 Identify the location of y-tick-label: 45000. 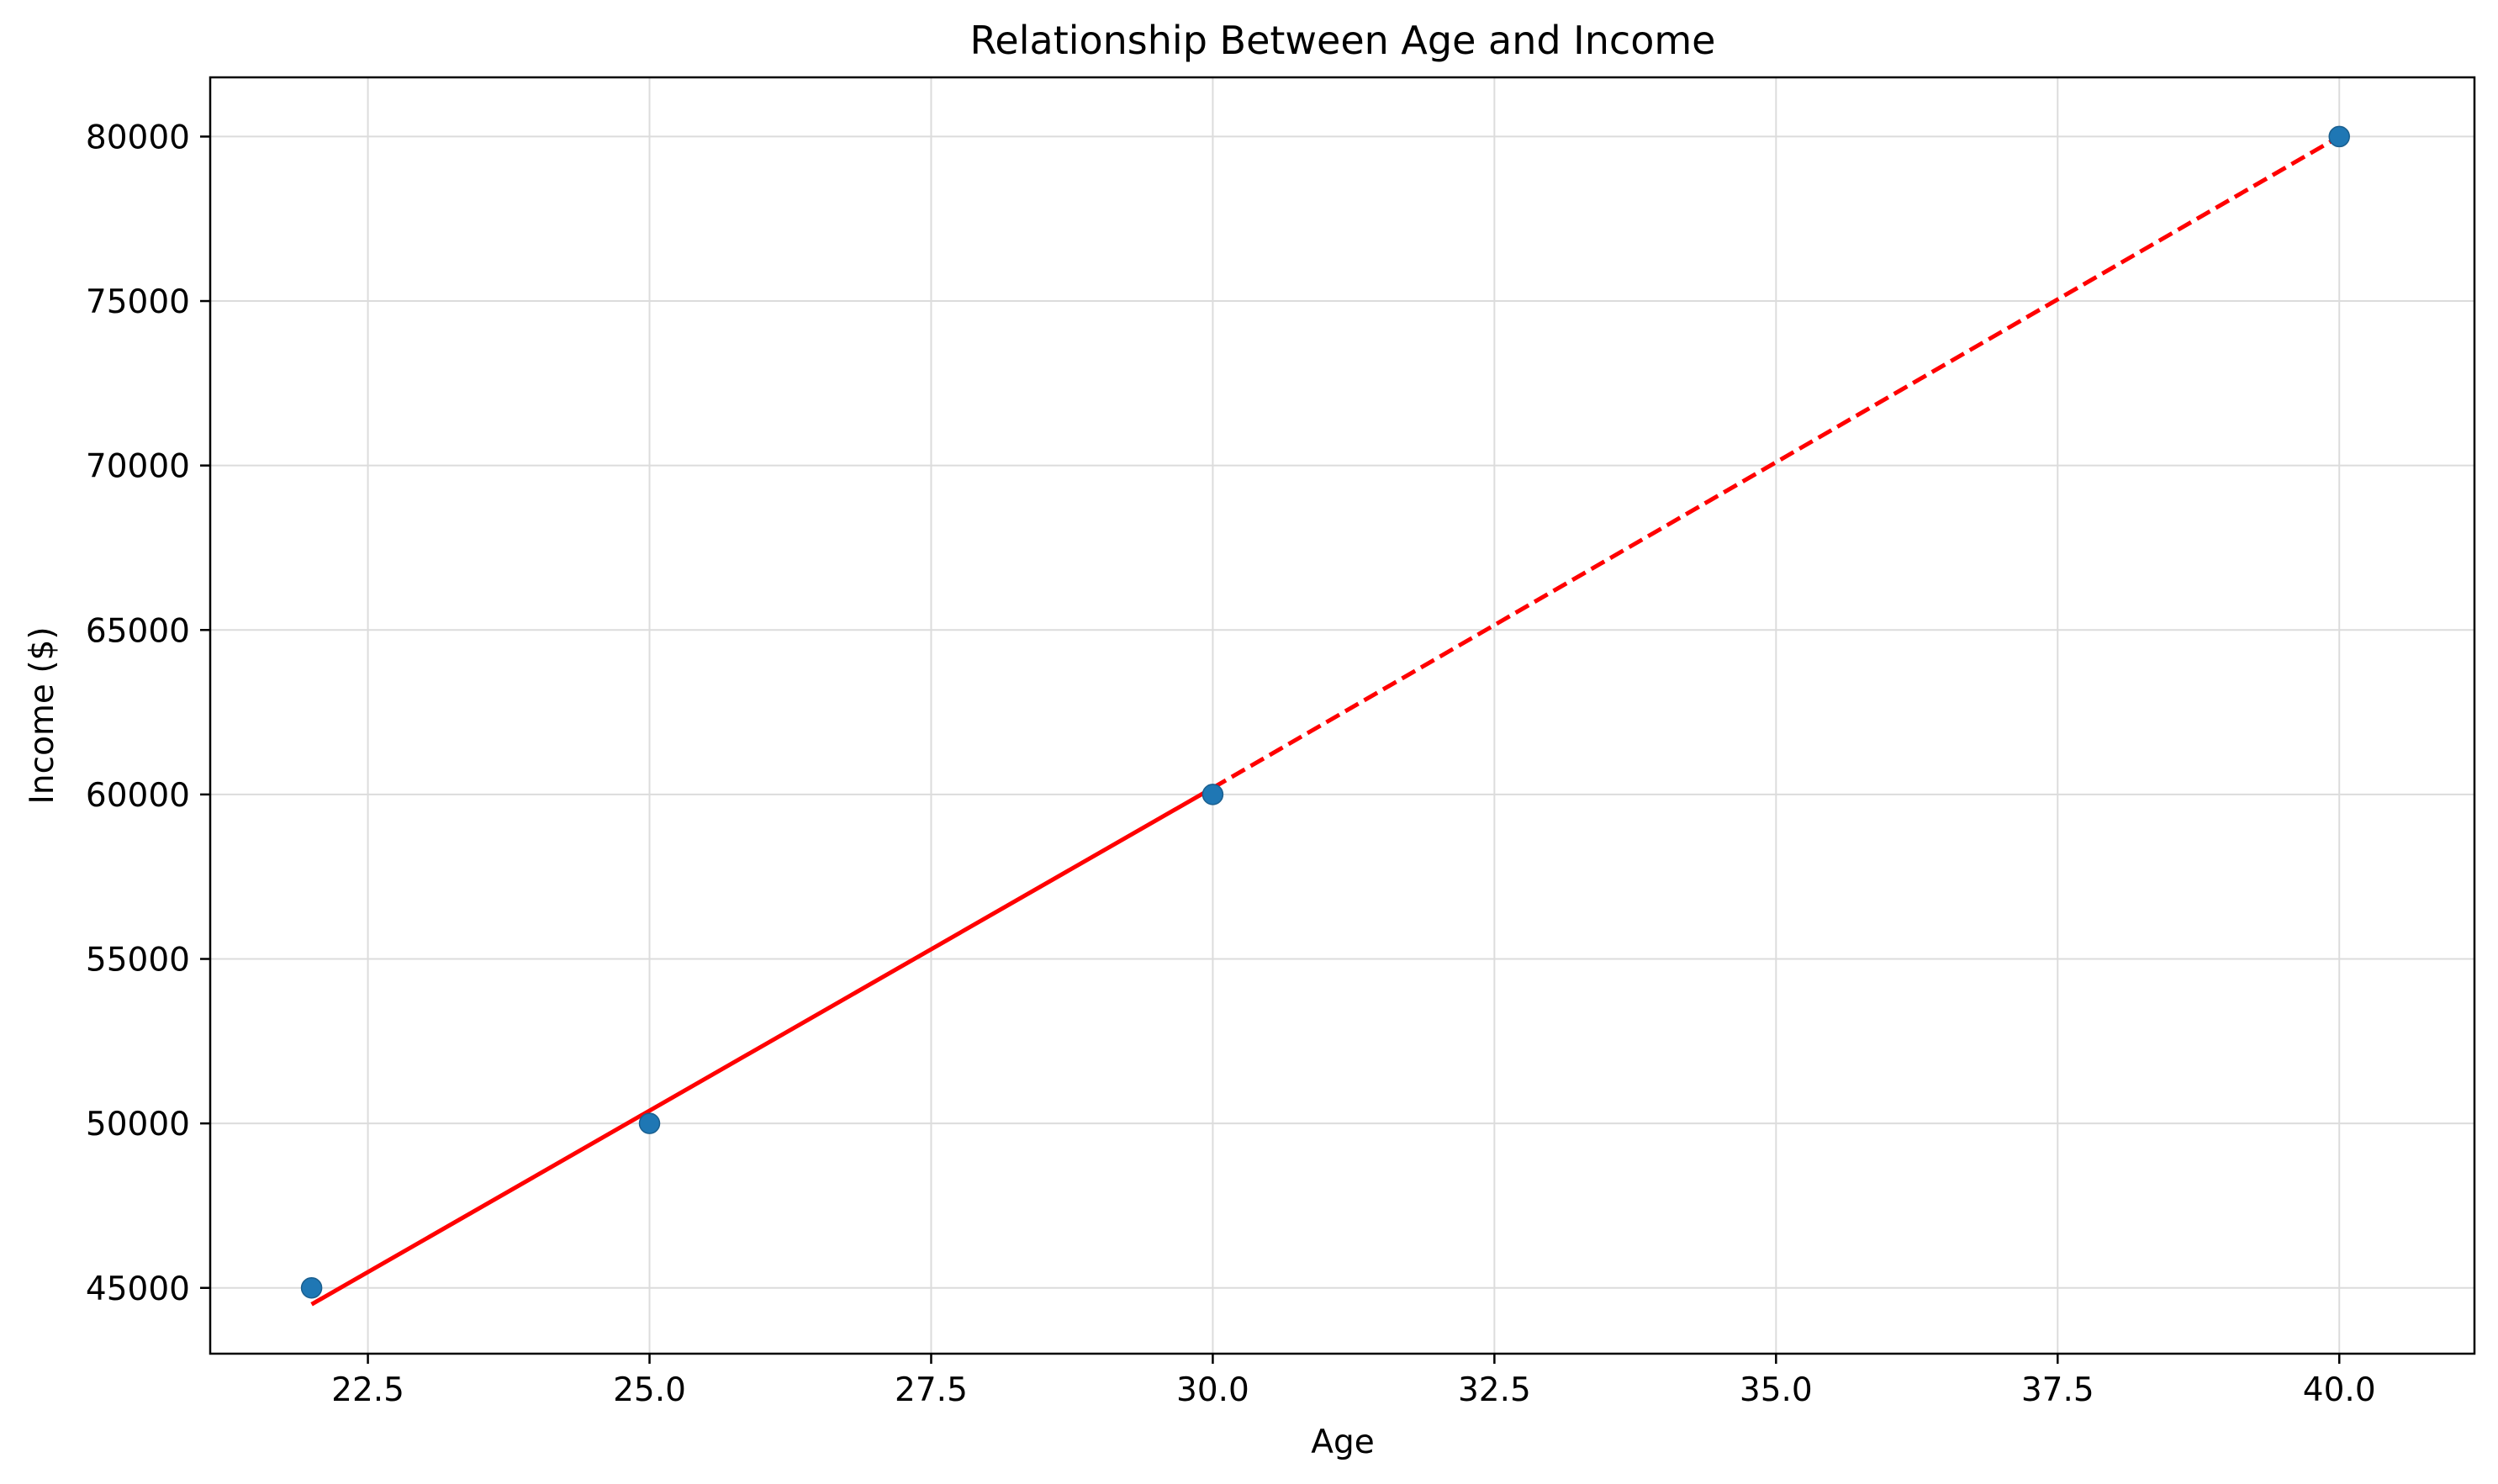
(138, 1289).